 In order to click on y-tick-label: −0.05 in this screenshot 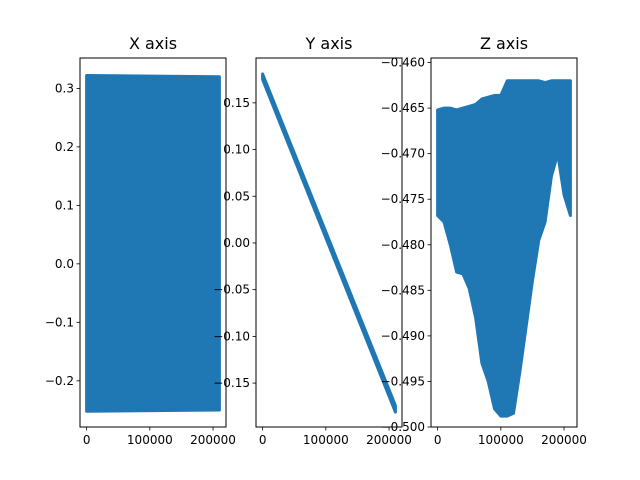, I will do `click(231, 290)`.